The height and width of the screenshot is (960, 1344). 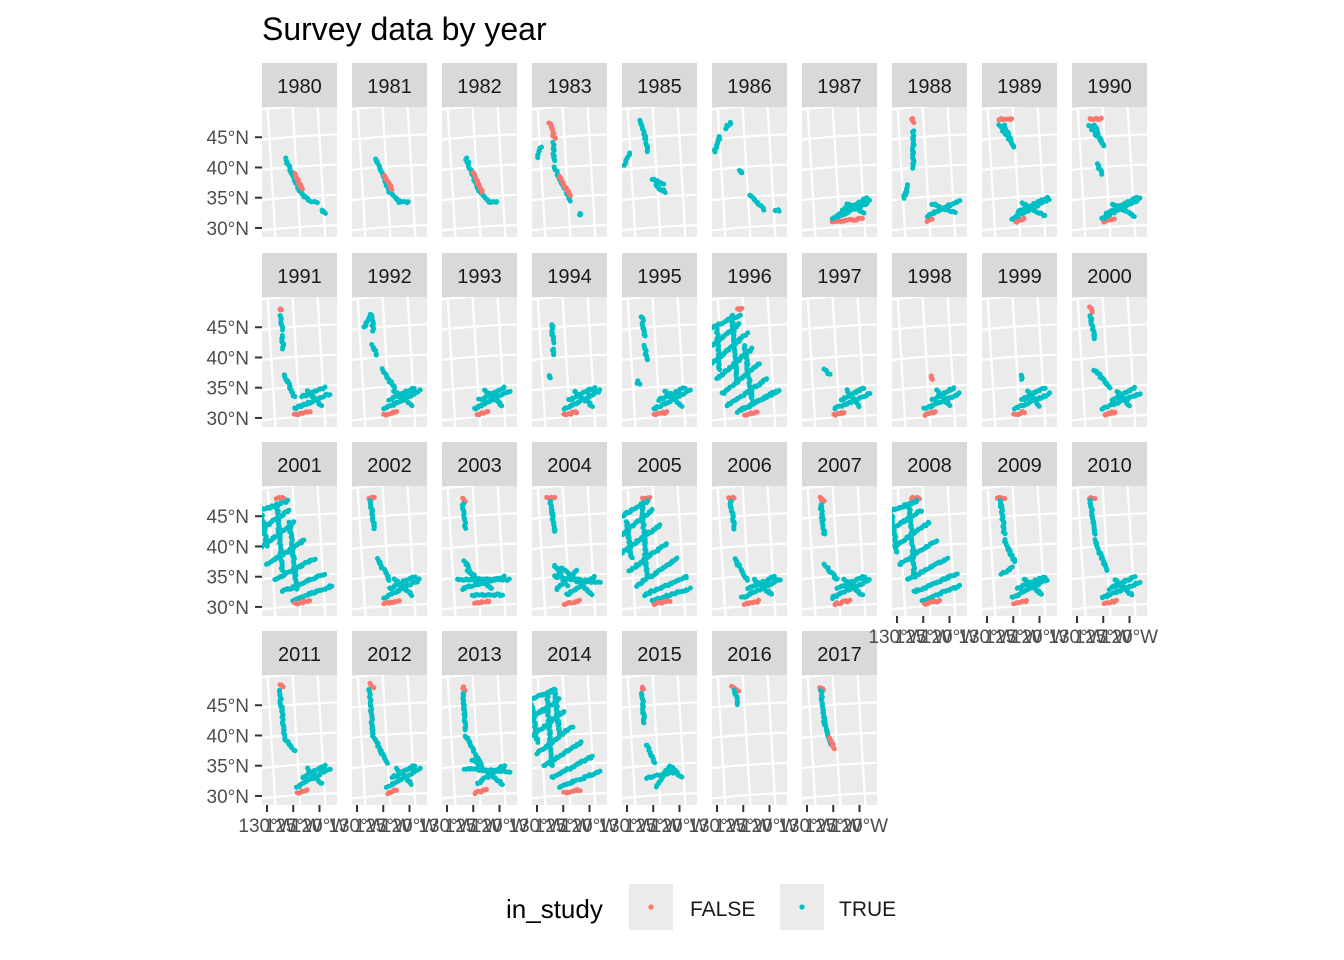 I want to click on facet-panel-1987: 1987, so click(x=846, y=155).